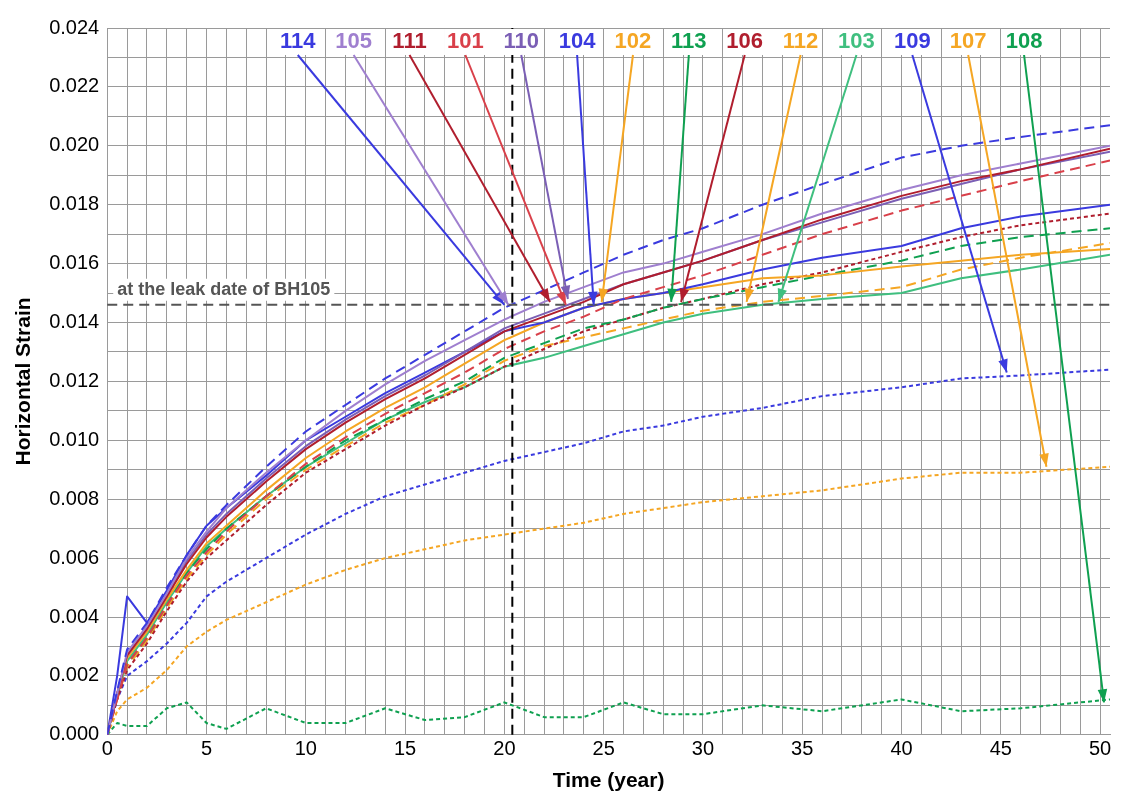  What do you see at coordinates (1100, 748) in the screenshot?
I see `x-tick-label: 50` at bounding box center [1100, 748].